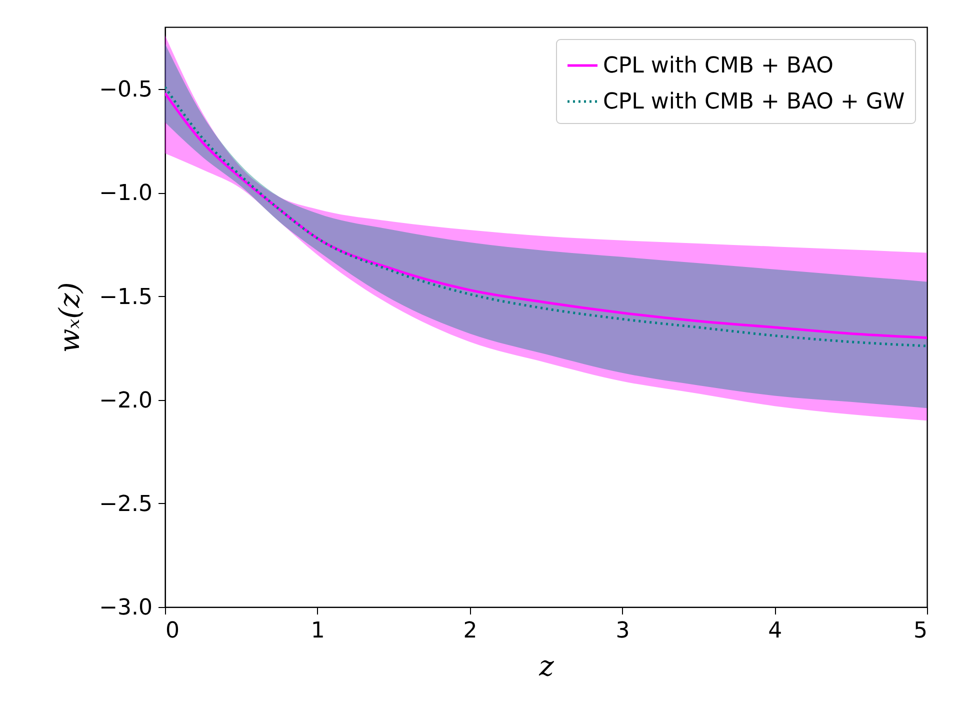  I want to click on y-tick-label: −1.5, so click(125, 297).